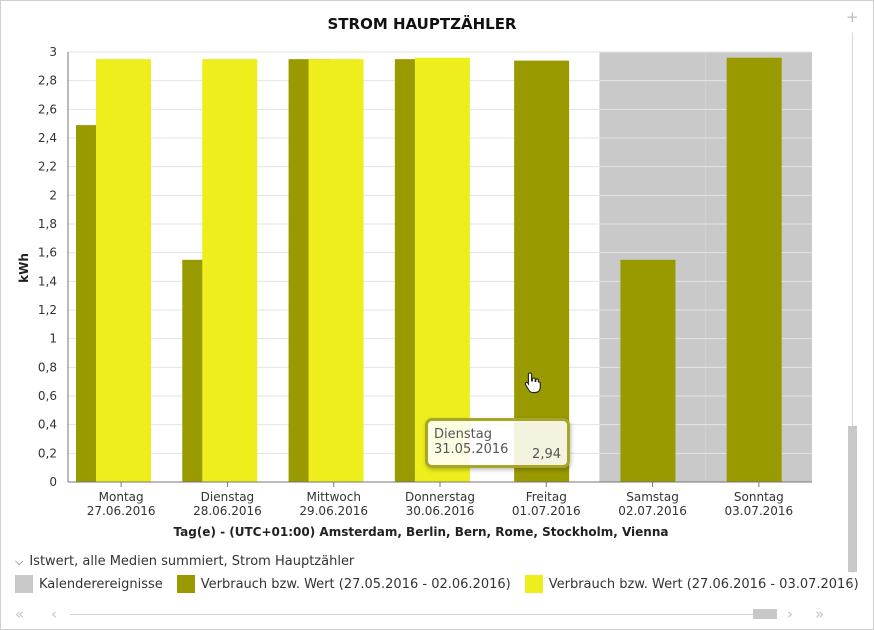  I want to click on x-tick-label-day: Donnerstag, so click(440, 497).